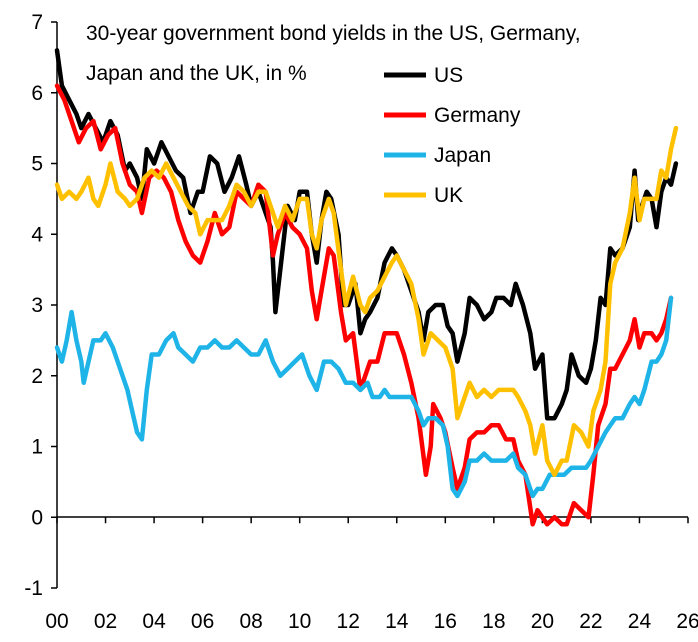  I want to click on x-tick-label: 18, so click(493, 621).